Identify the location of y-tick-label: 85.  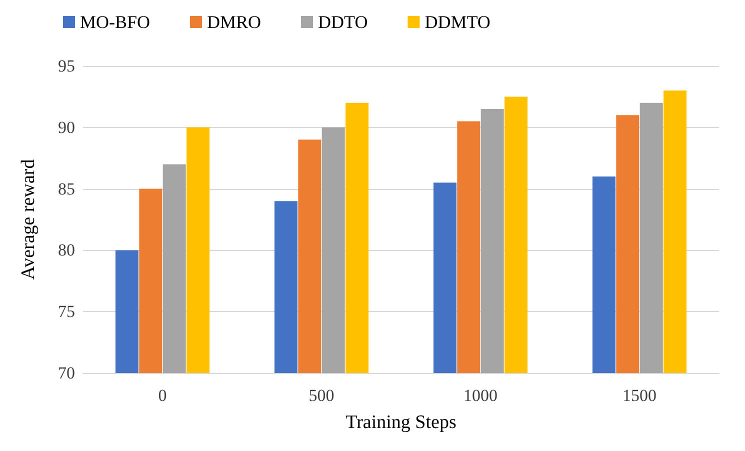
(66, 188).